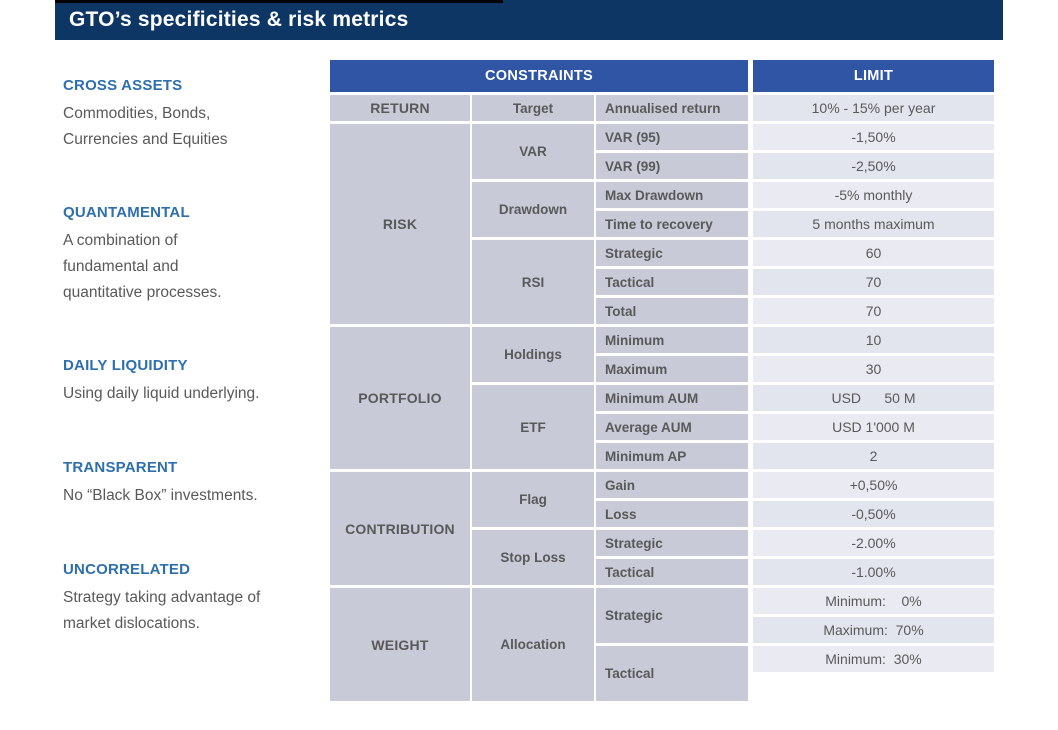 This screenshot has width=1058, height=730. Describe the element at coordinates (126, 212) in the screenshot. I see `feature-heading: QUANTAMENTAL` at that location.